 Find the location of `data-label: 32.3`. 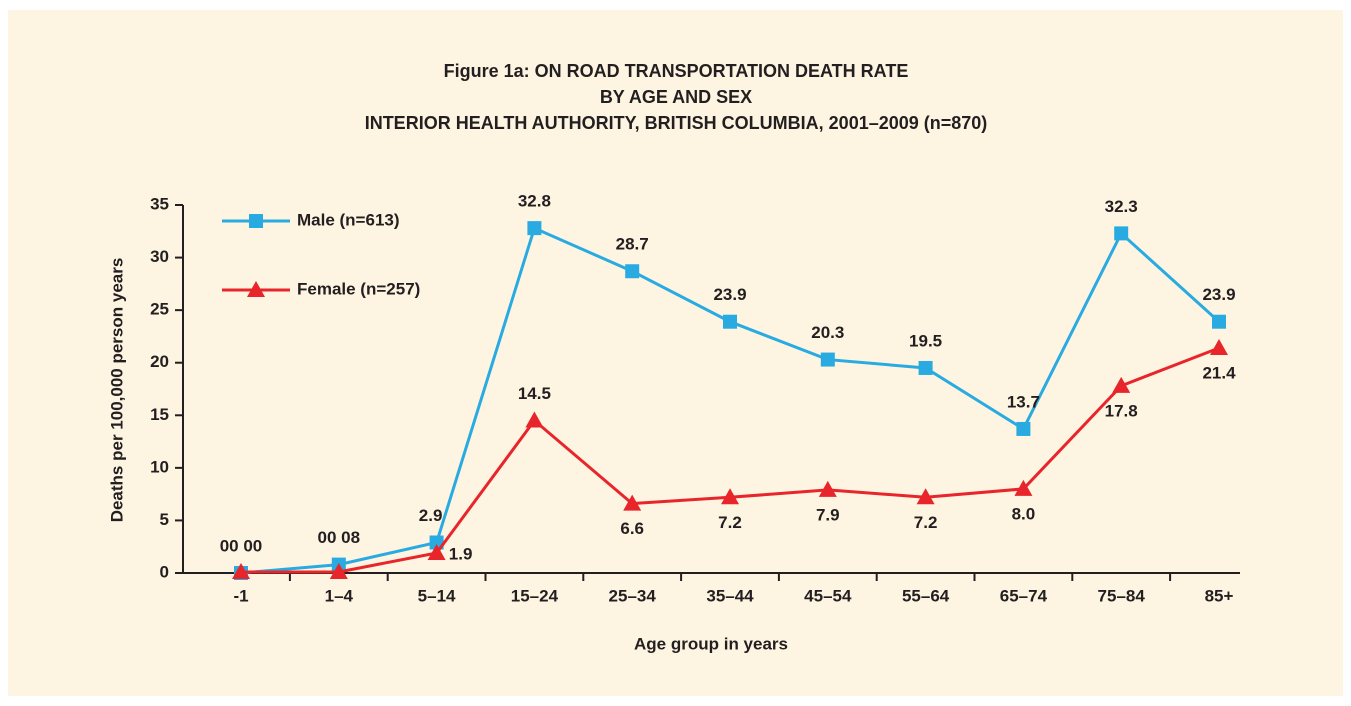

data-label: 32.3 is located at coordinates (1121, 206).